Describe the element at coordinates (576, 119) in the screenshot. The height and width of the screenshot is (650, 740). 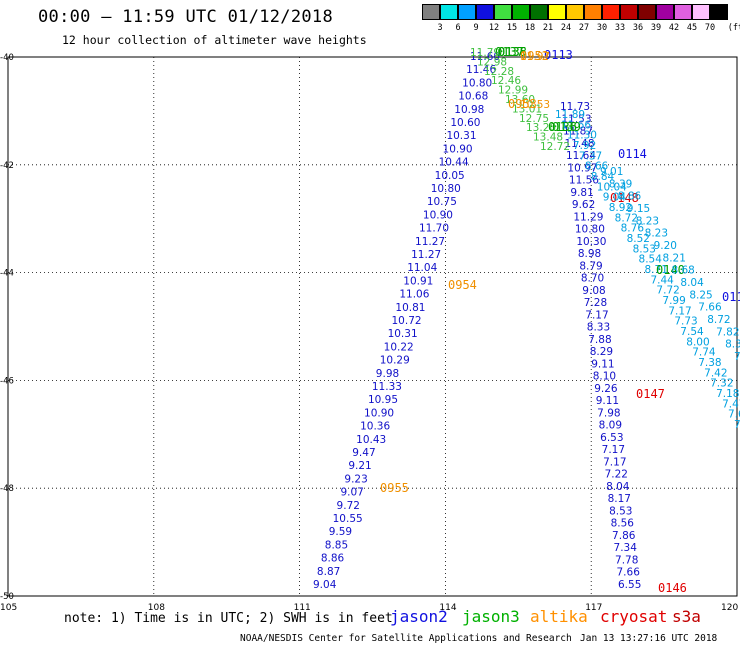
I see `track-value: 11.53` at that location.